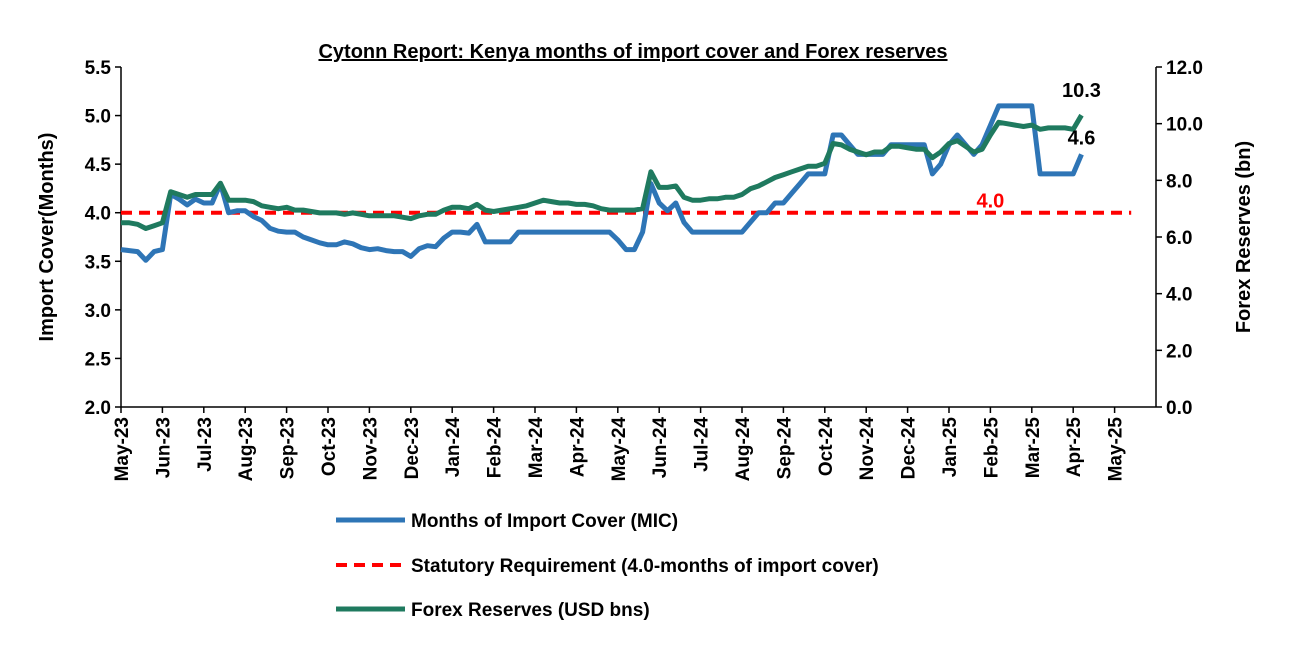 Image resolution: width=1300 pixels, height=654 pixels. I want to click on x-tick-label: Mar-25, so click(1033, 448).